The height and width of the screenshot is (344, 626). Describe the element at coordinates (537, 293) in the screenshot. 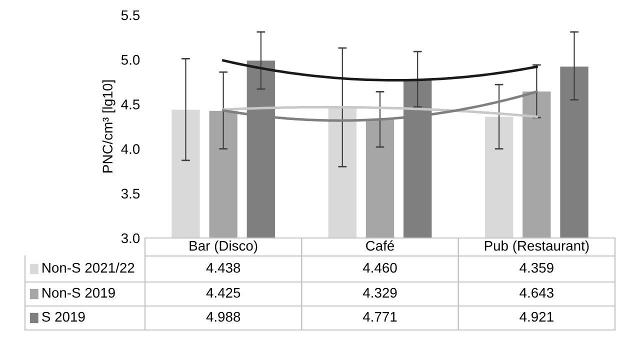

I see `data-label: 4.643` at that location.